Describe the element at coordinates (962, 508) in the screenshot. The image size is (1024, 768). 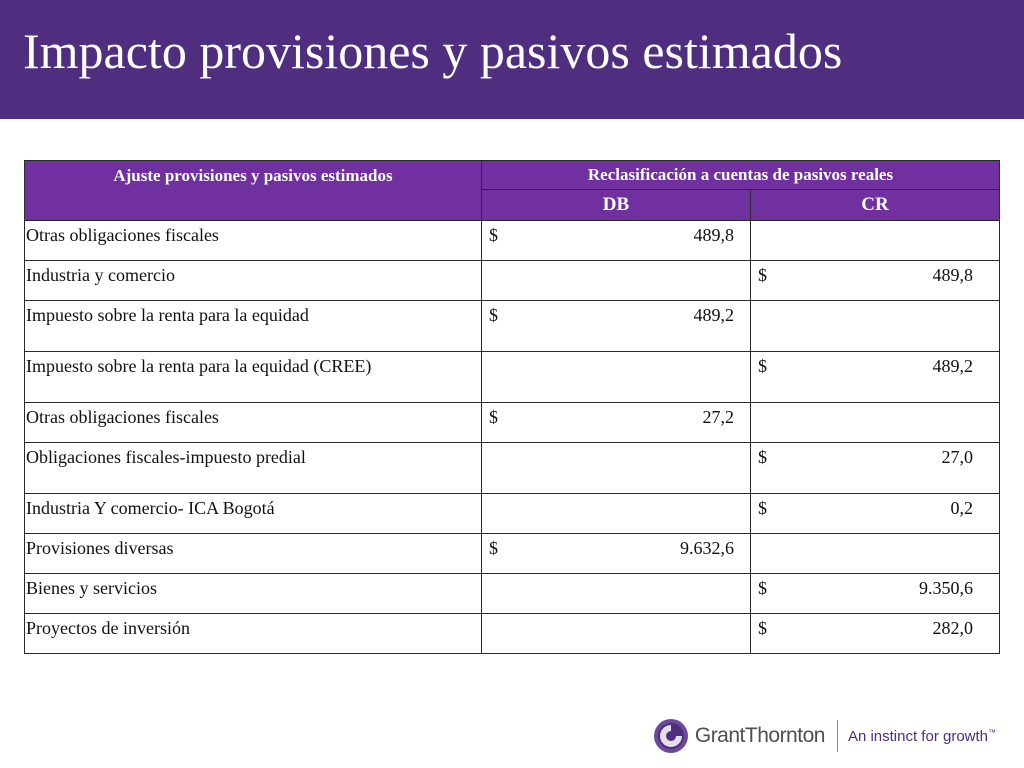
I see `cr-value: 0,2` at that location.